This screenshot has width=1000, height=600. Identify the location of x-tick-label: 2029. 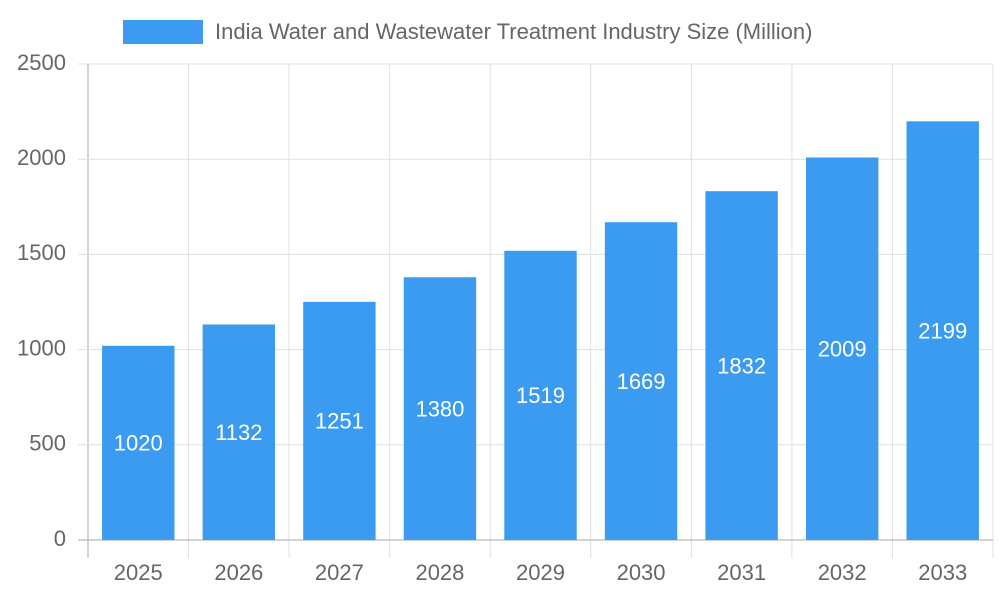
(540, 572).